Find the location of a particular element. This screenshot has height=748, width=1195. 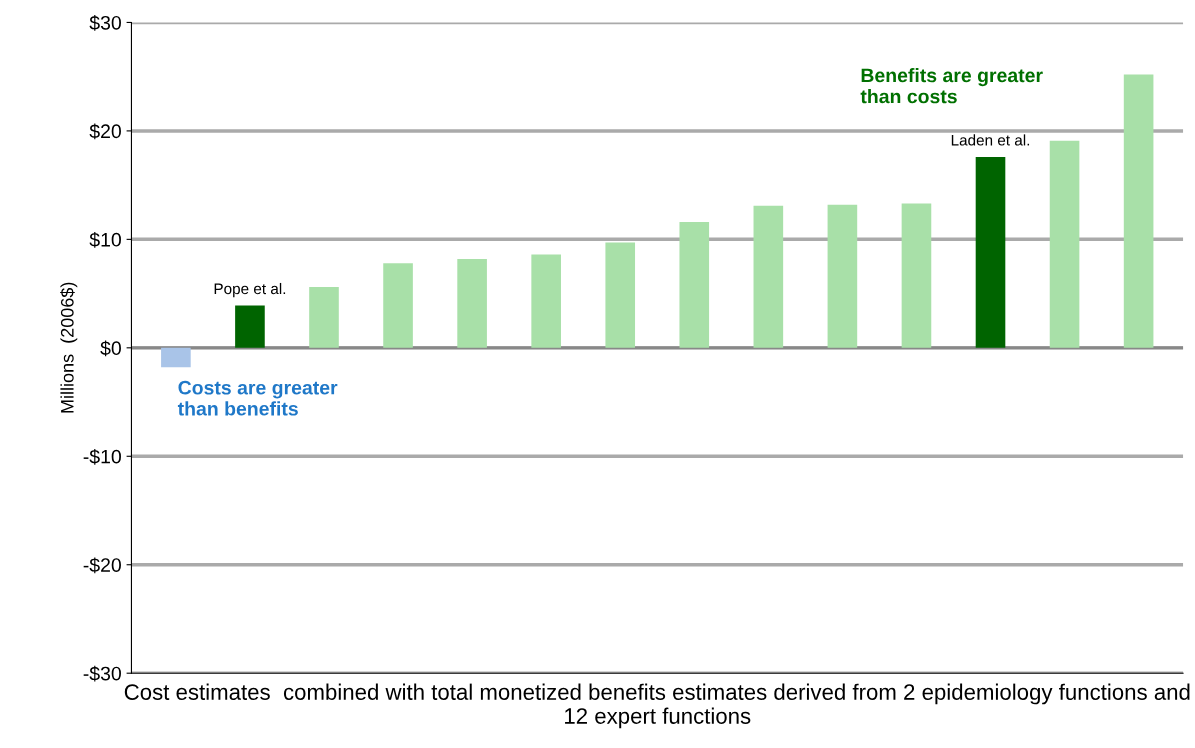

annotation: Costs are greater than benefits is located at coordinates (257, 398).